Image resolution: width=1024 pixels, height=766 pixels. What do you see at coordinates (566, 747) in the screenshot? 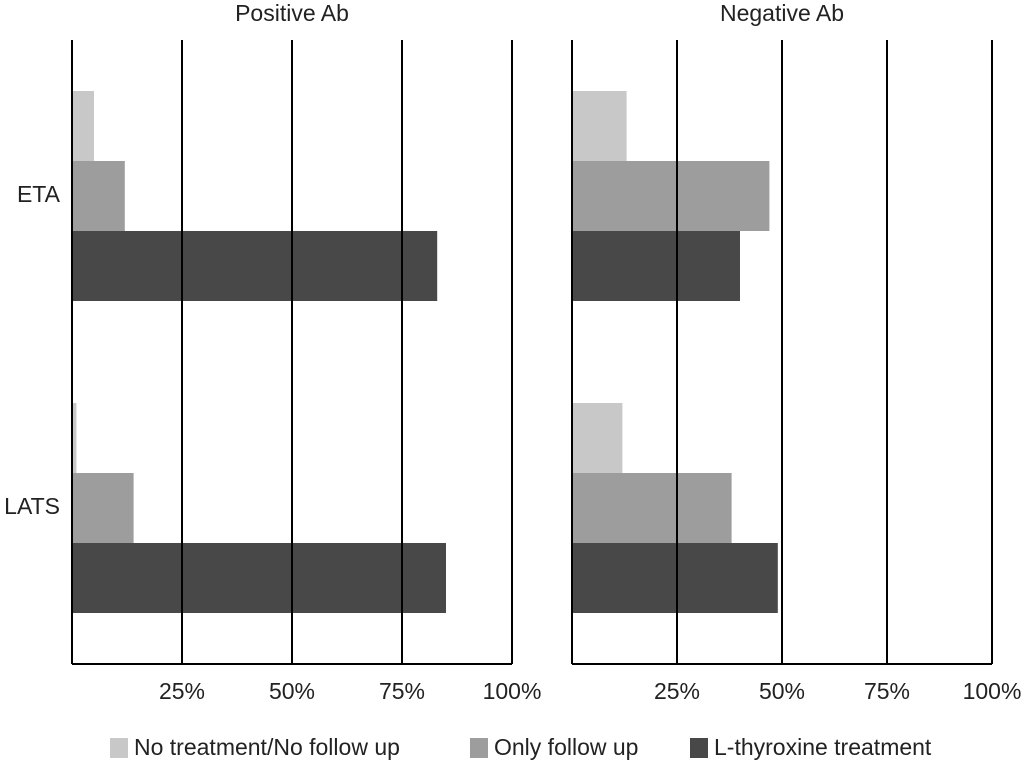
I see `legend-label: Only follow up` at bounding box center [566, 747].